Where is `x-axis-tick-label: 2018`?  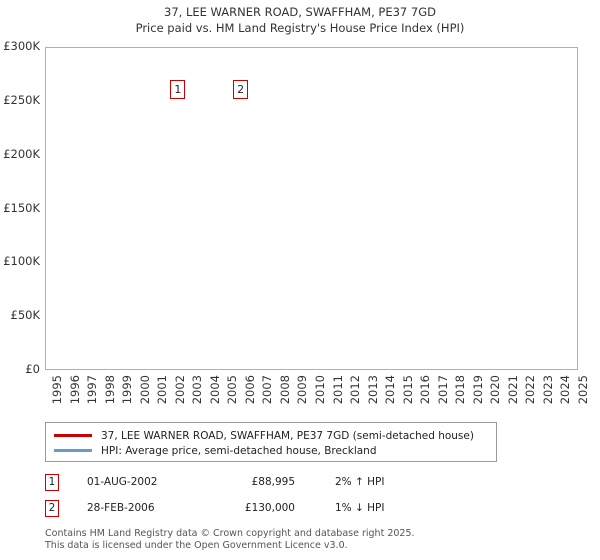 x-axis-tick-label: 2018 is located at coordinates (460, 390).